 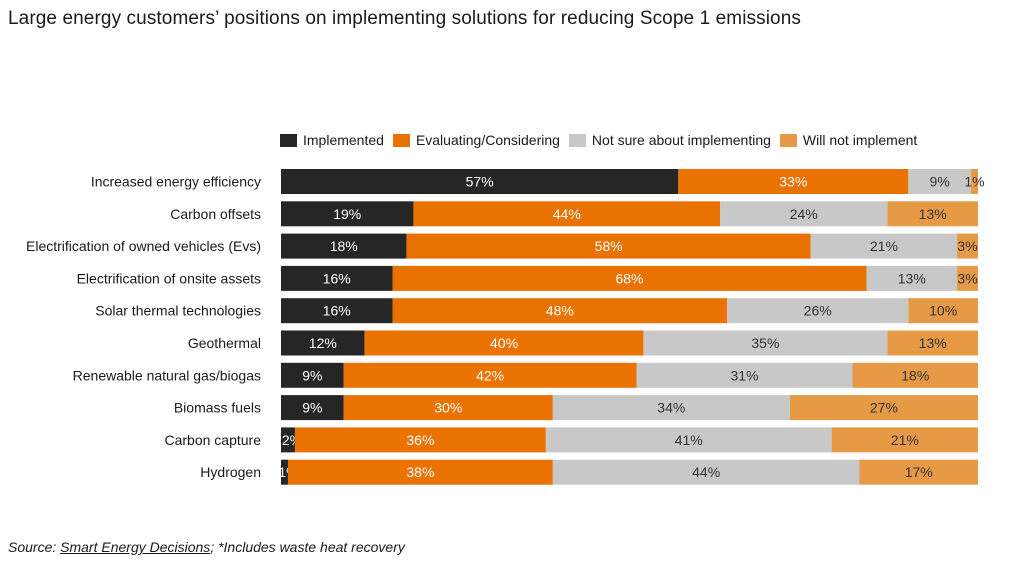 I want to click on data-label: 31%, so click(x=744, y=375).